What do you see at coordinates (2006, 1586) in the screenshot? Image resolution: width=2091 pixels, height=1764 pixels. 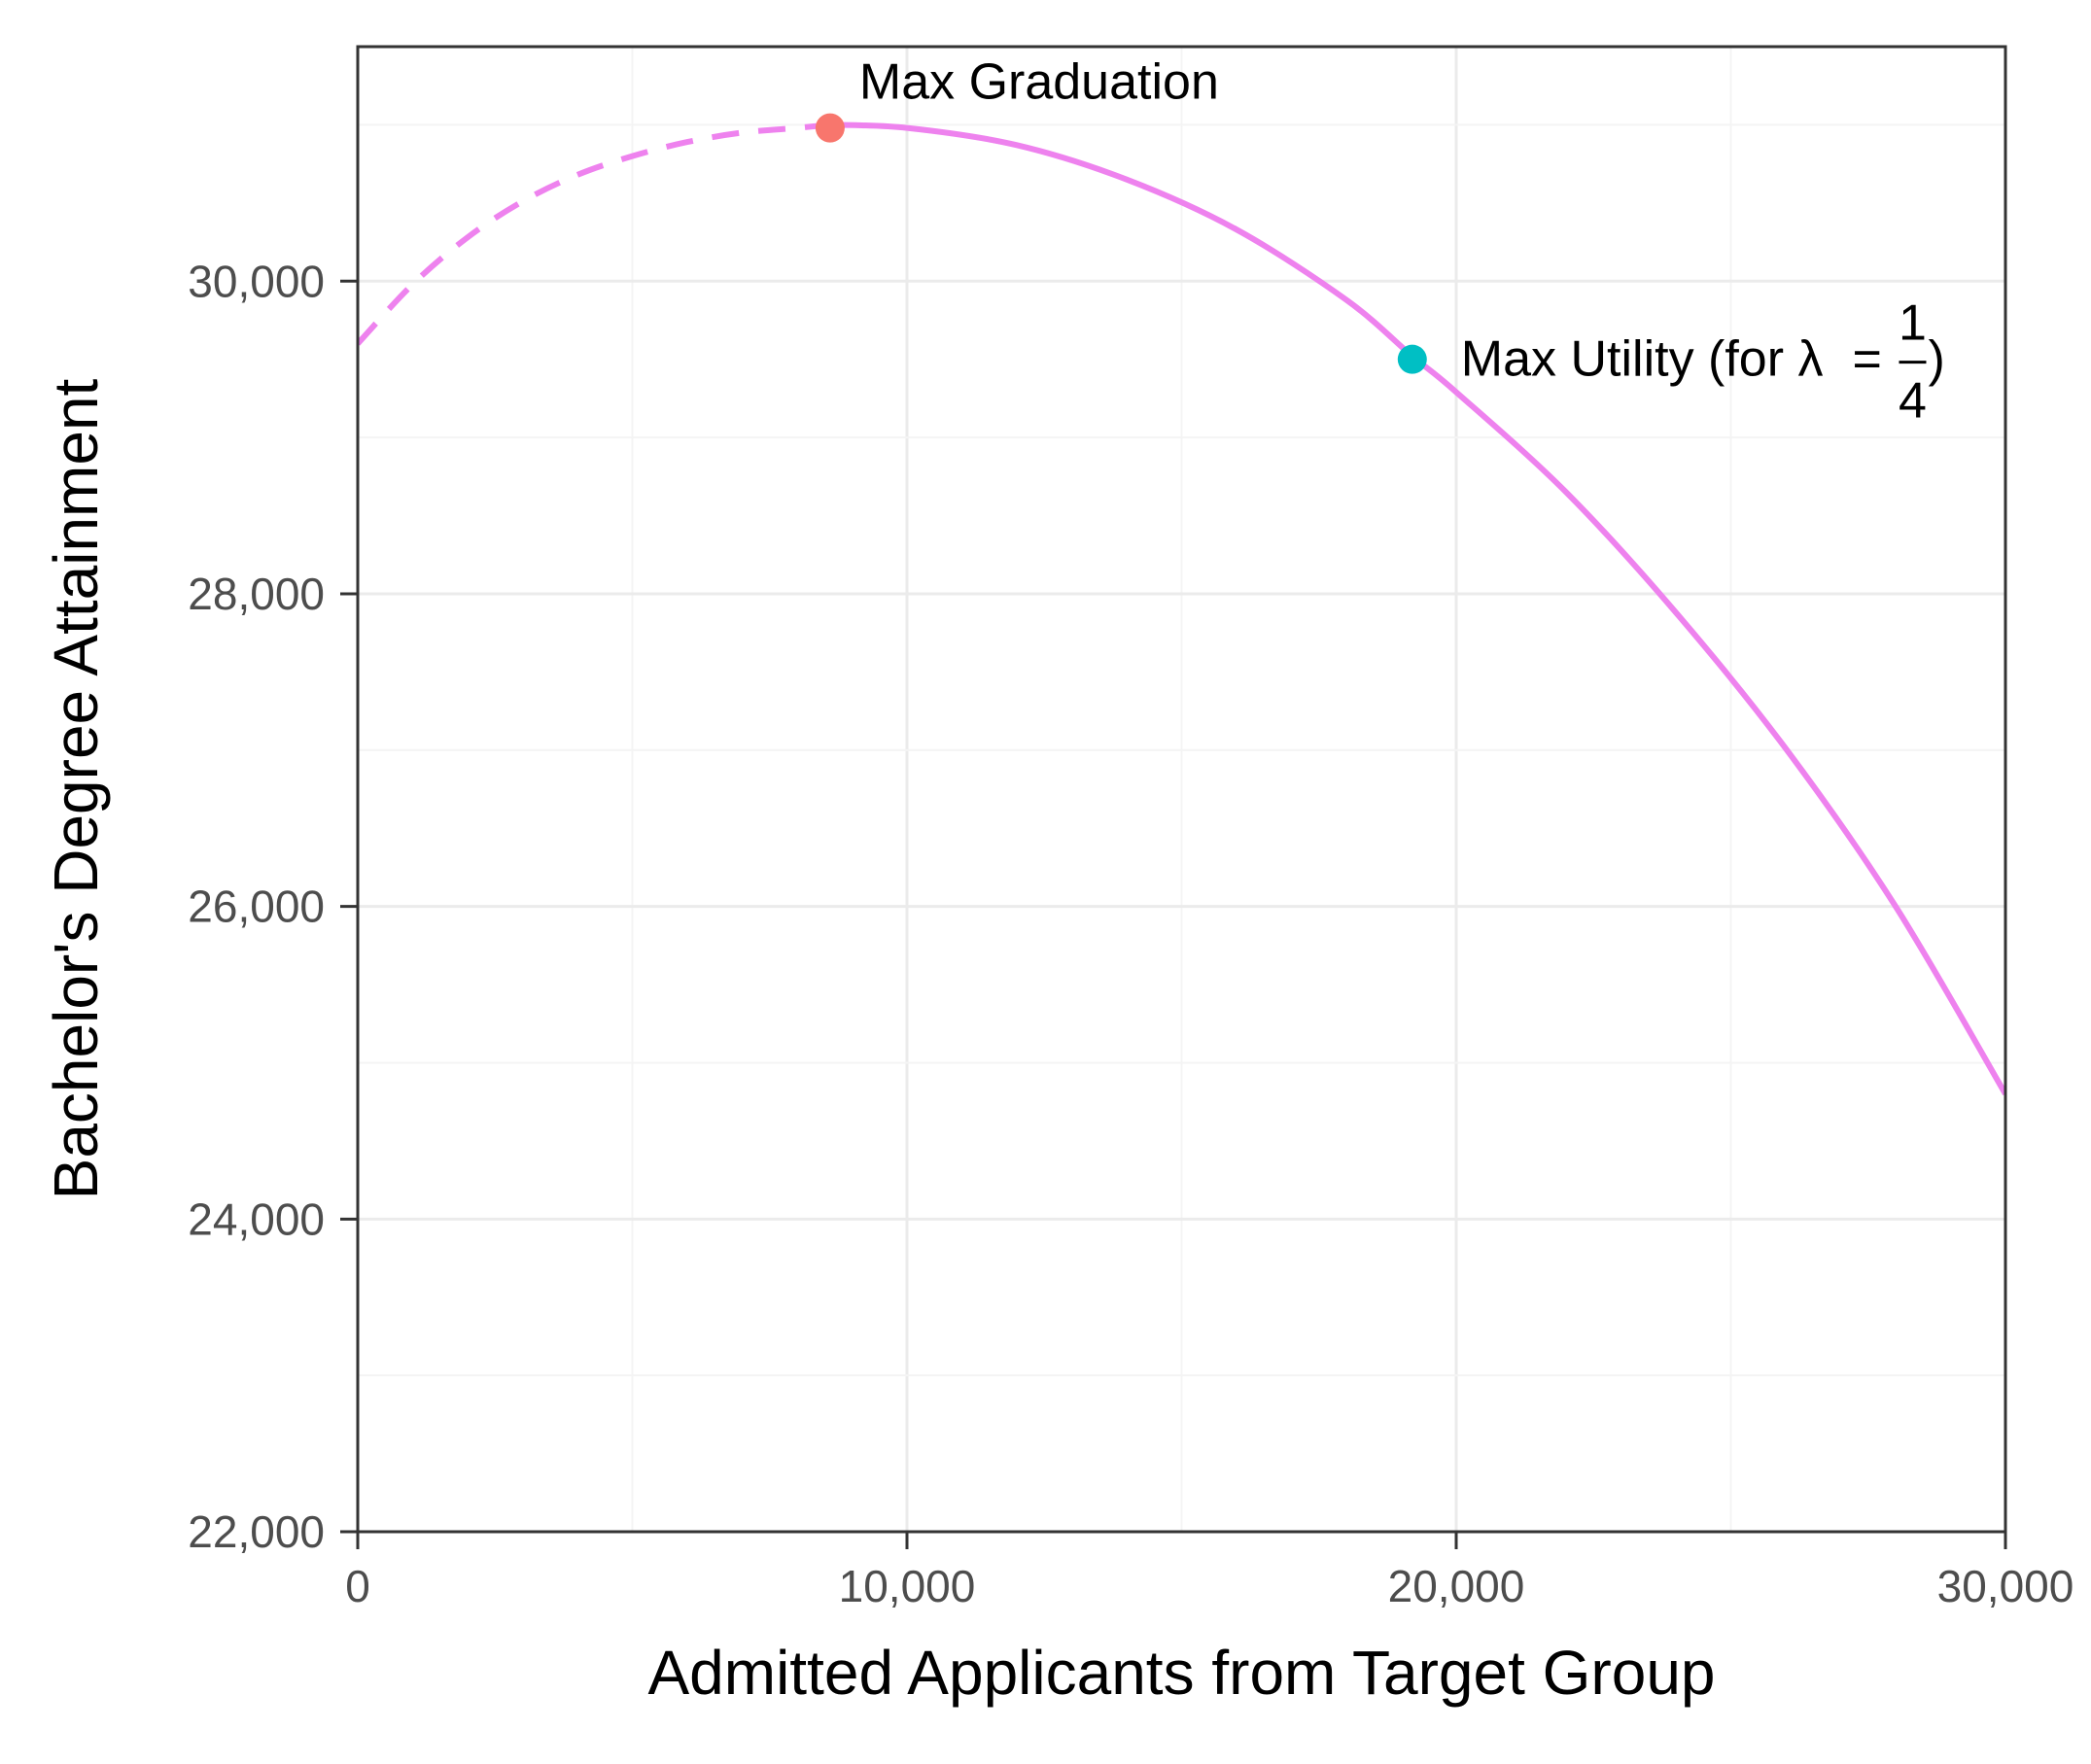 I see `x-tick-label: 30,000` at bounding box center [2006, 1586].